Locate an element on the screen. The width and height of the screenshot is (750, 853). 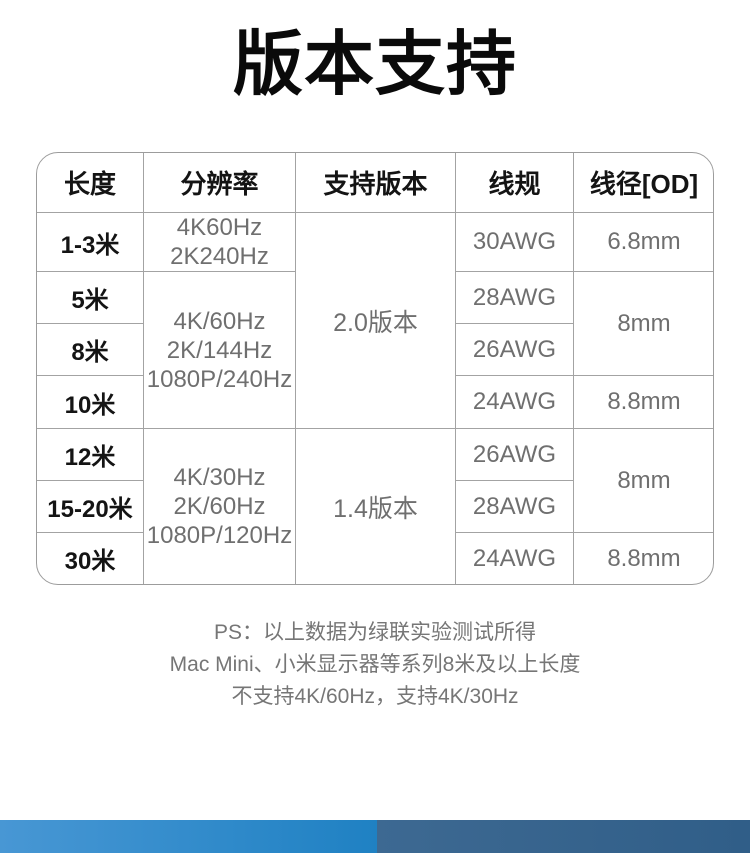
bottom-bar-left-segment is located at coordinates (188, 836).